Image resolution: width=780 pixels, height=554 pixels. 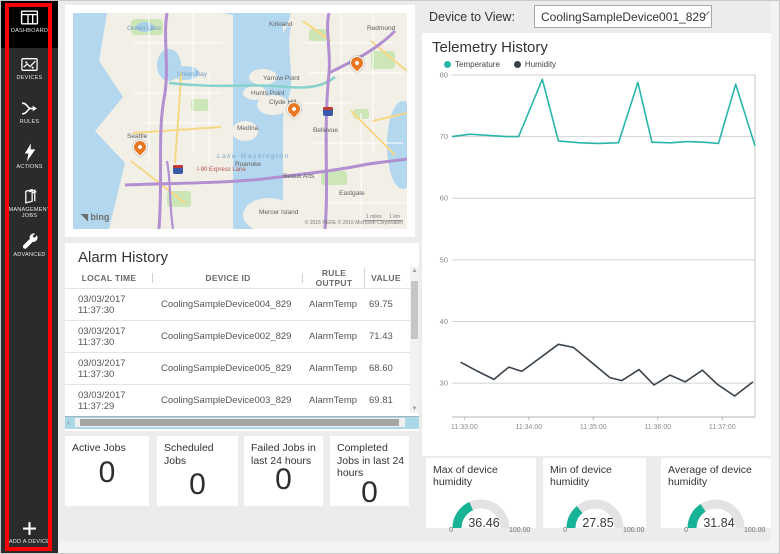 What do you see at coordinates (540, 64) in the screenshot?
I see `legend-label: Humidity` at bounding box center [540, 64].